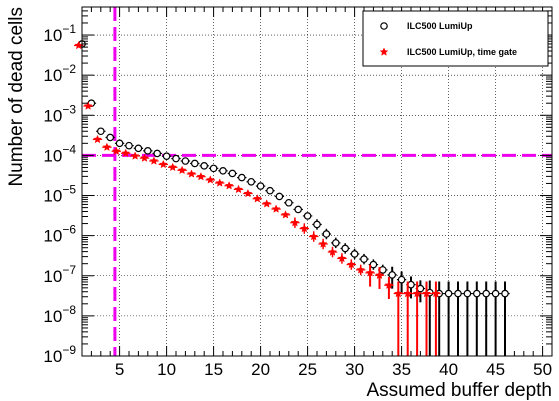 The height and width of the screenshot is (401, 559). What do you see at coordinates (459, 390) in the screenshot?
I see `x-axis-label: Assumed buffer depth` at bounding box center [459, 390].